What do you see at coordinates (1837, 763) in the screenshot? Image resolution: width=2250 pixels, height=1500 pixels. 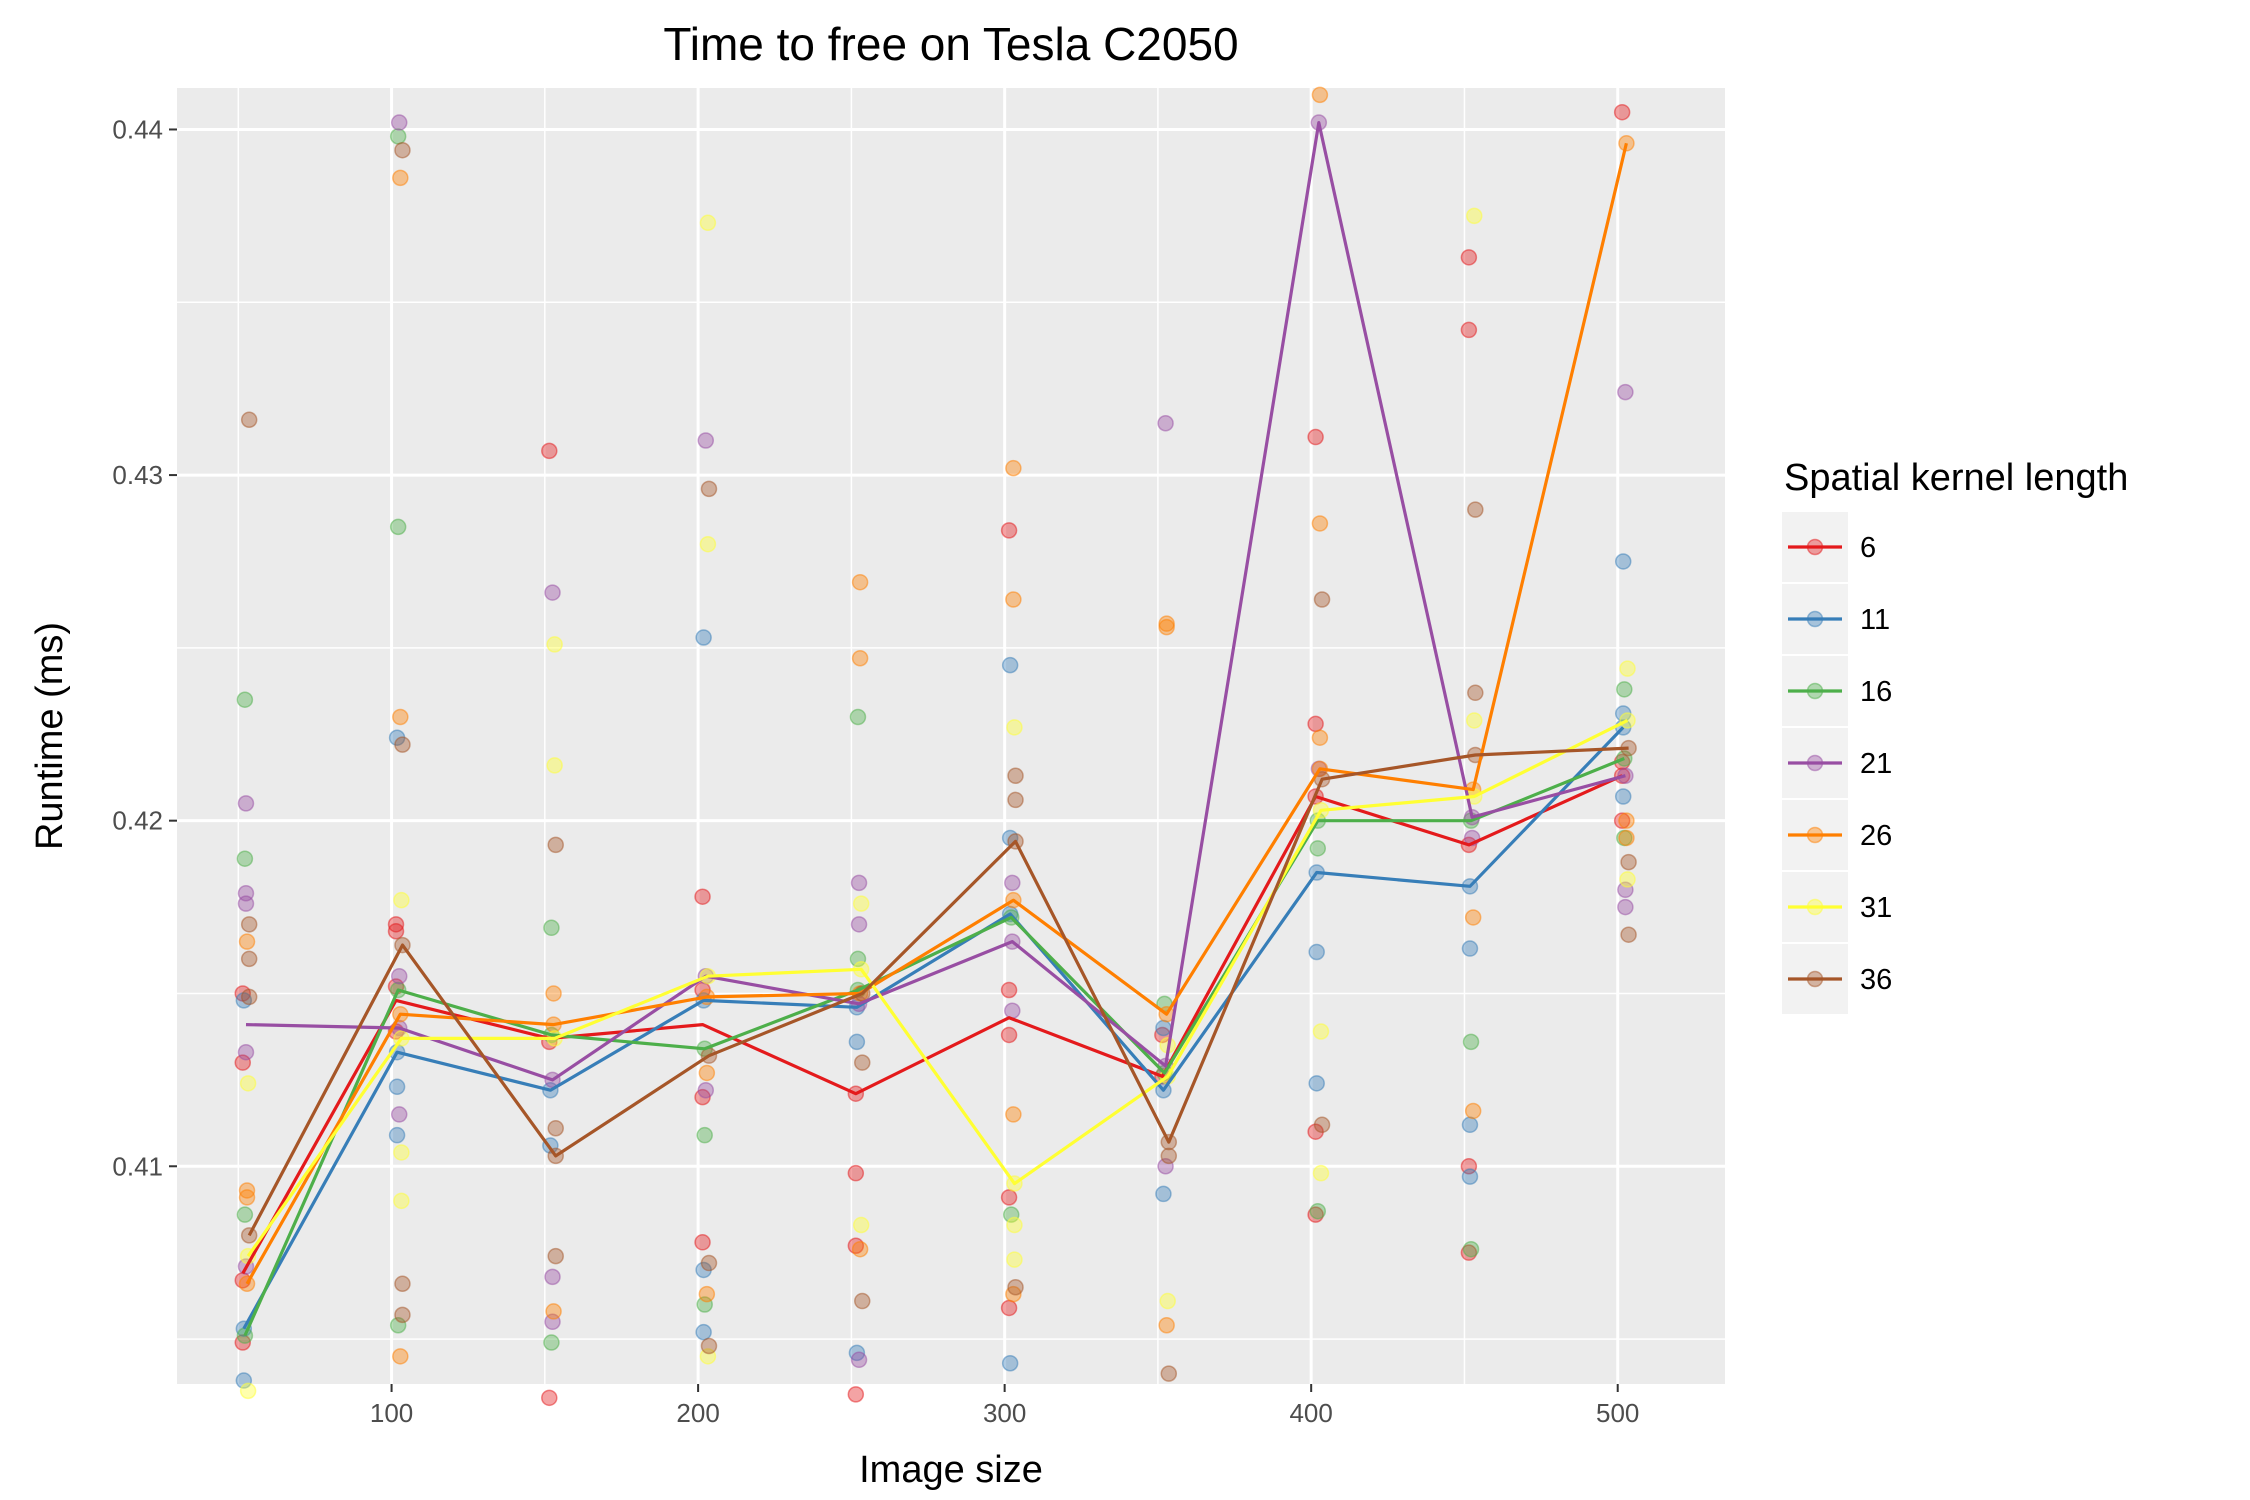 I see `legend: 6 11 16 21 26 31 36` at bounding box center [1837, 763].